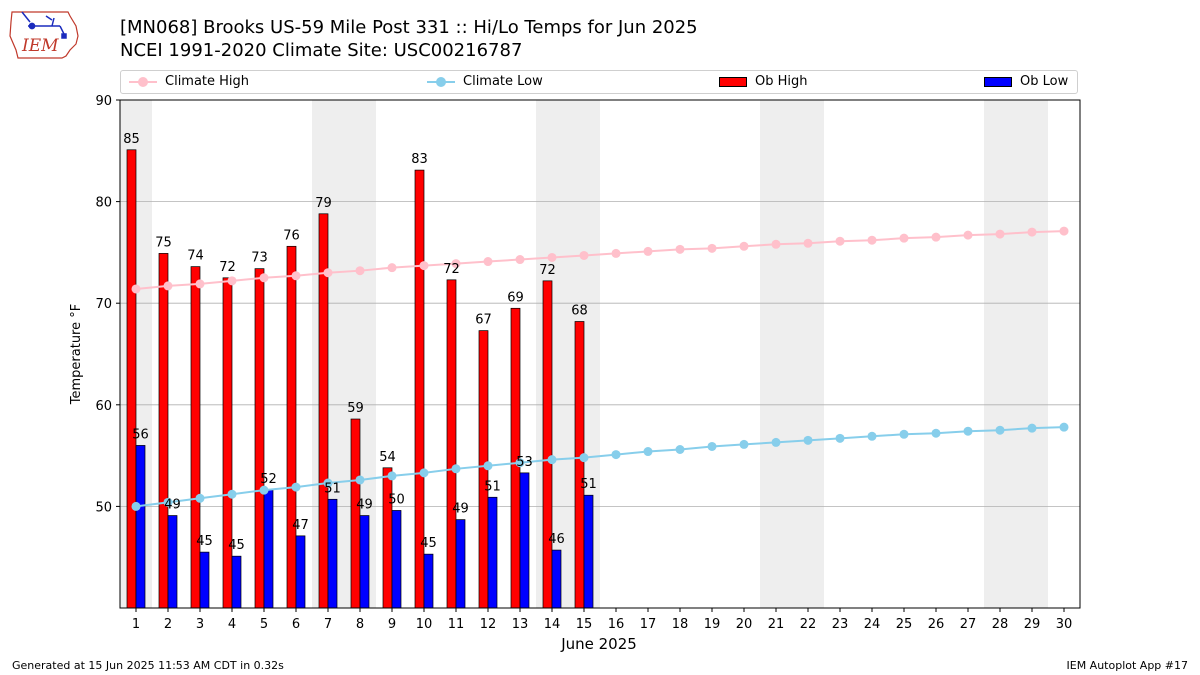 The image size is (1200, 675). I want to click on x-tick-label: 8, so click(360, 624).